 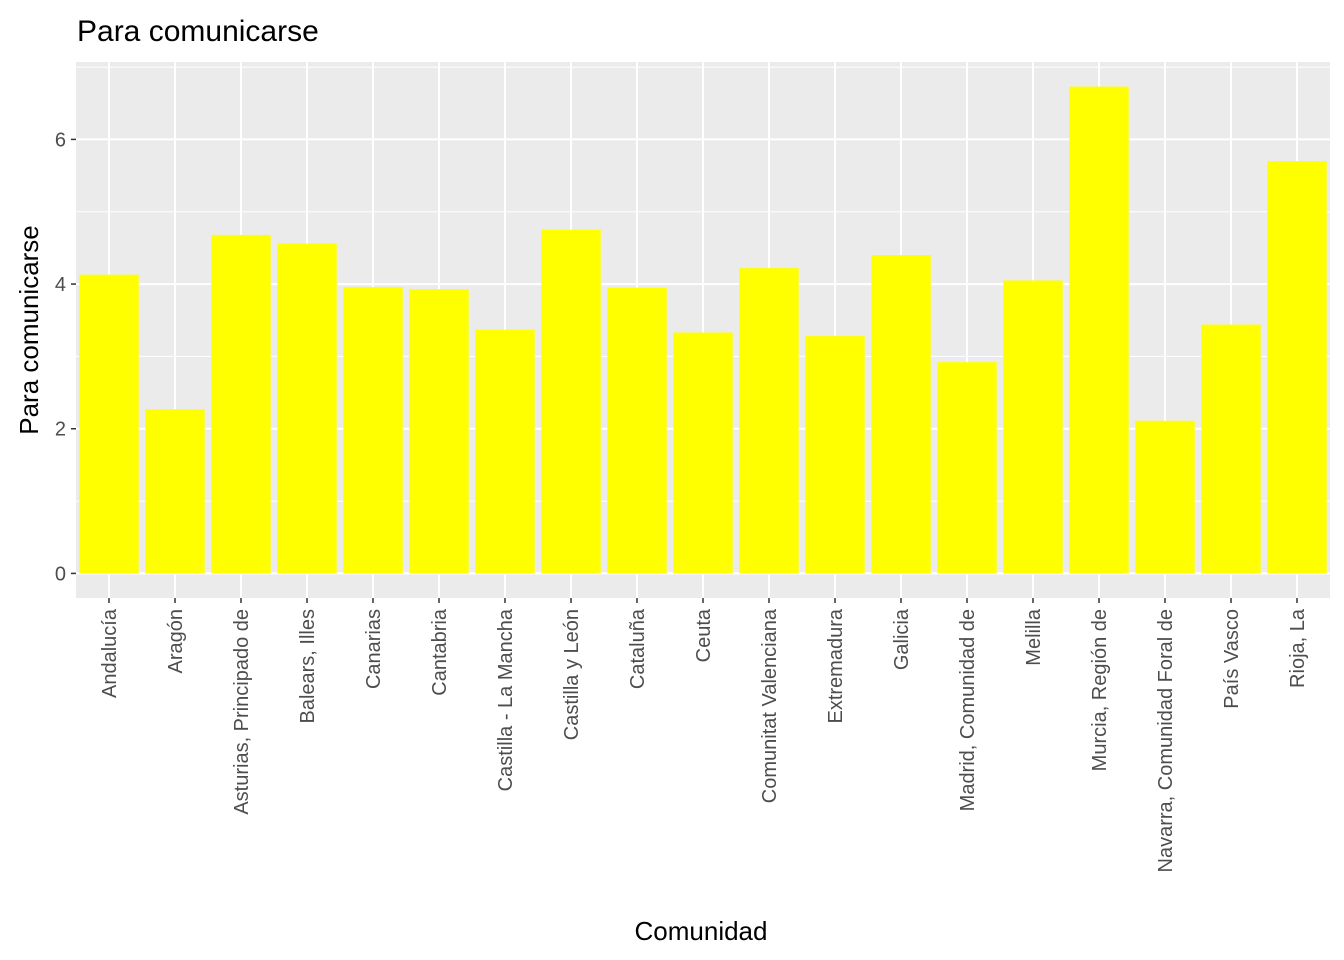 I want to click on y-tick-label: 2, so click(x=60, y=430).